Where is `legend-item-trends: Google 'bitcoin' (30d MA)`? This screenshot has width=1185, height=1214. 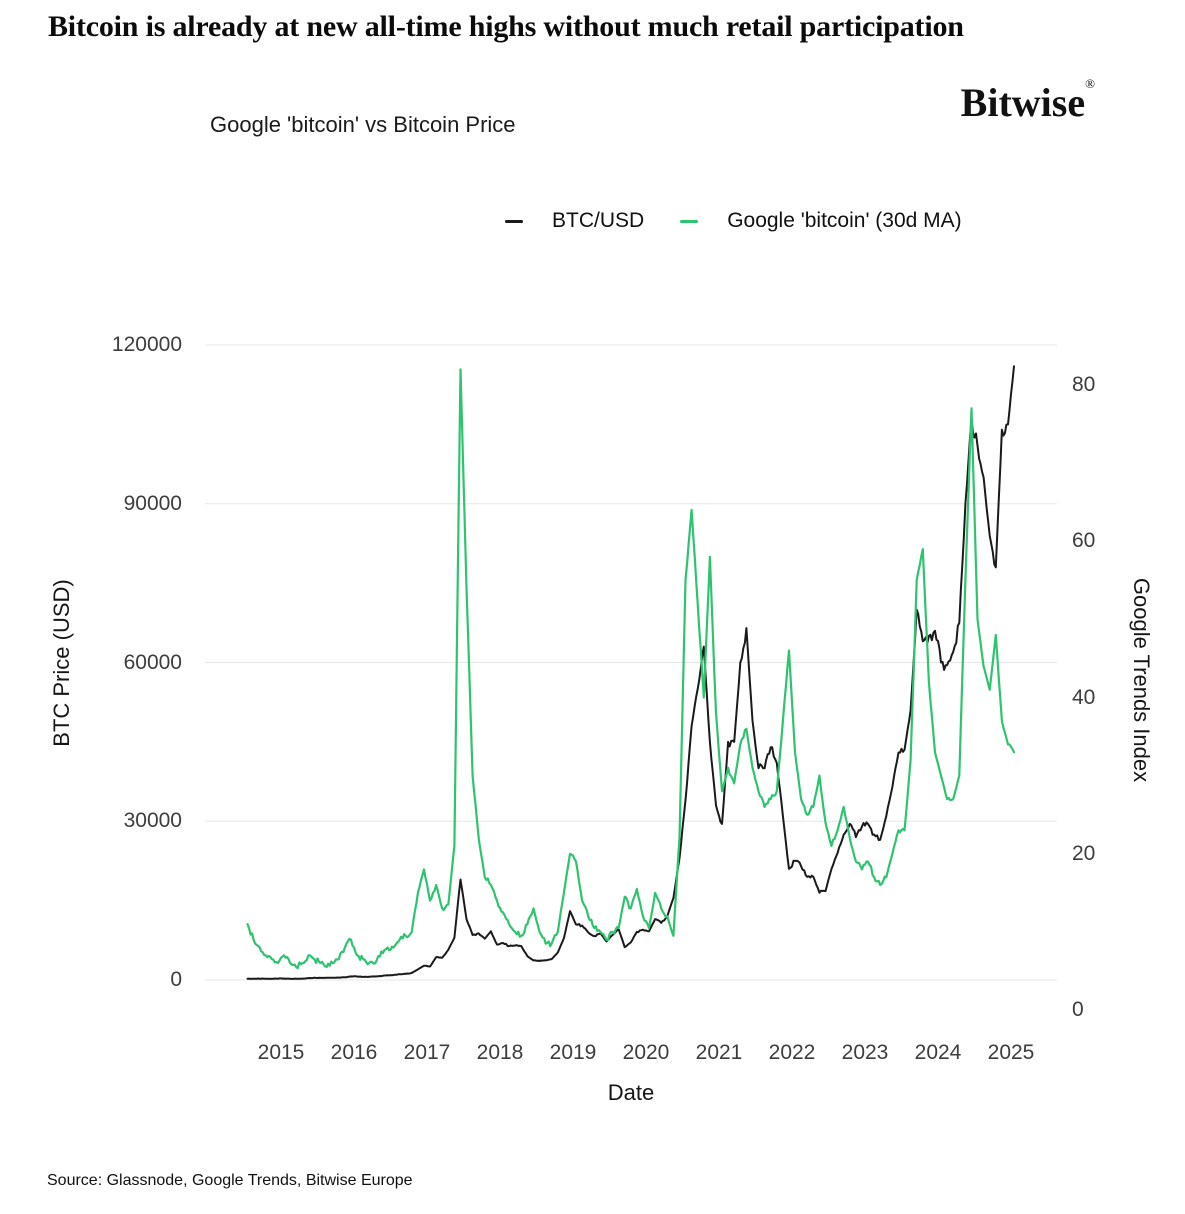 legend-item-trends: Google 'bitcoin' (30d MA) is located at coordinates (821, 221).